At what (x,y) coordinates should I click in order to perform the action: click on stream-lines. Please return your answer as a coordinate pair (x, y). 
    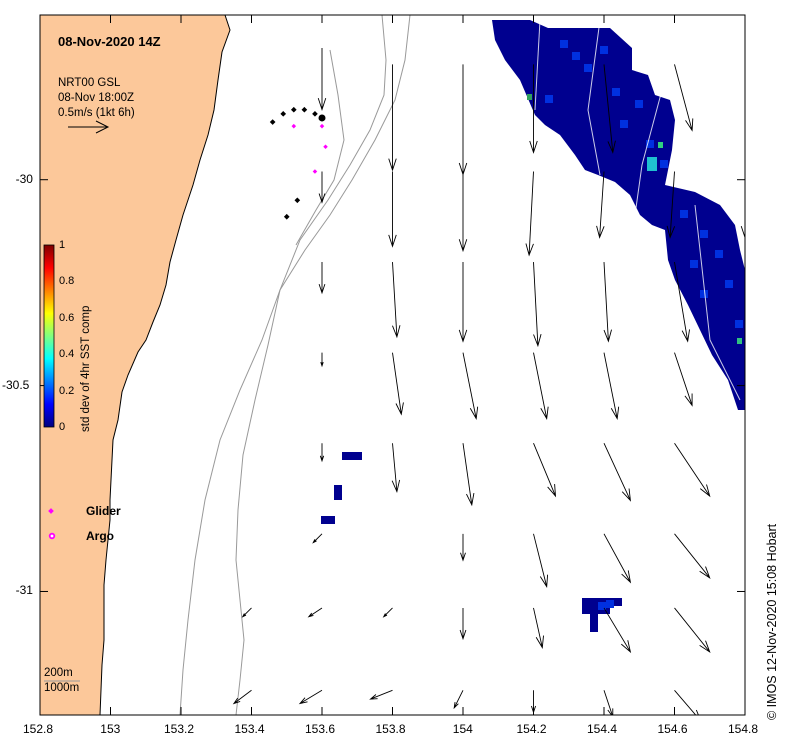
    Looking at the image, I should click on (637, 210).